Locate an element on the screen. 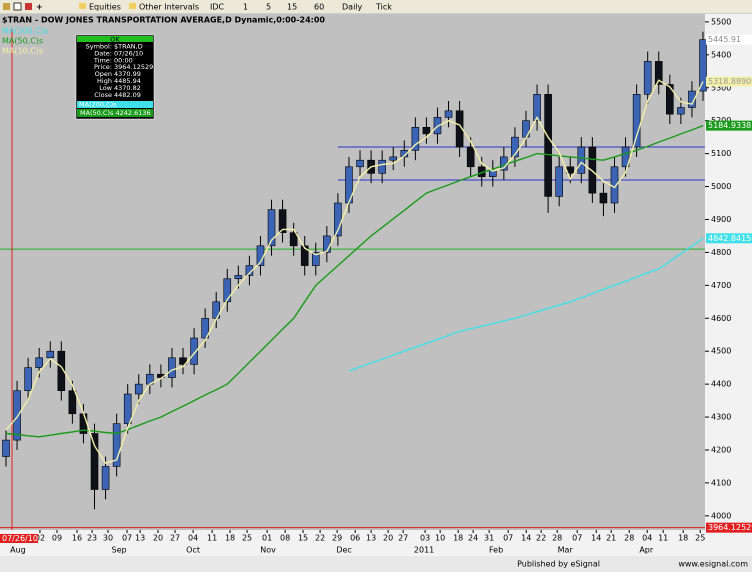 The height and width of the screenshot is (572, 752). x-month-label: Sep is located at coordinates (119, 550).